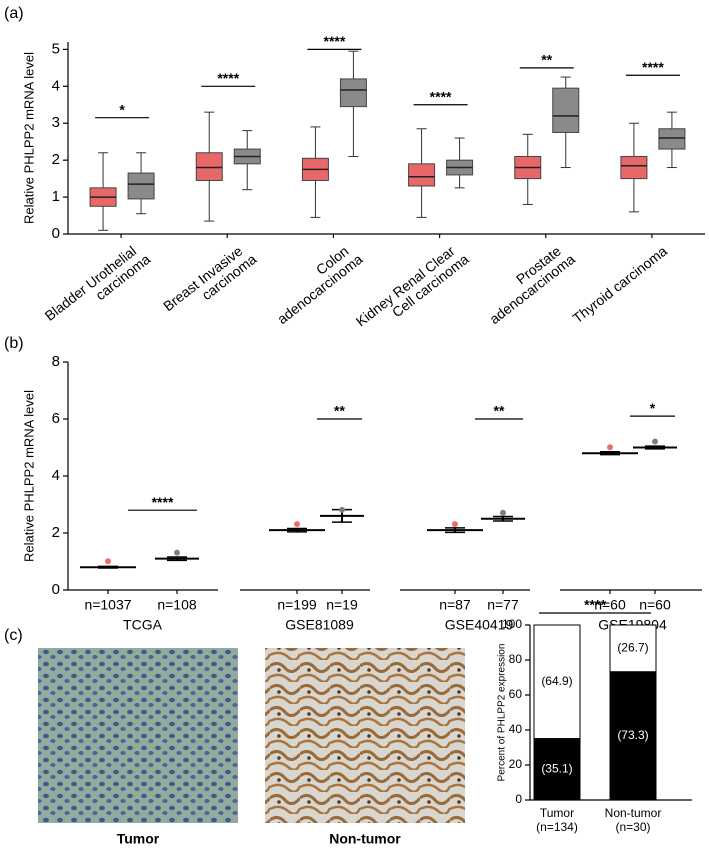 The height and width of the screenshot is (857, 709). I want to click on n-label: n=108, so click(177, 605).